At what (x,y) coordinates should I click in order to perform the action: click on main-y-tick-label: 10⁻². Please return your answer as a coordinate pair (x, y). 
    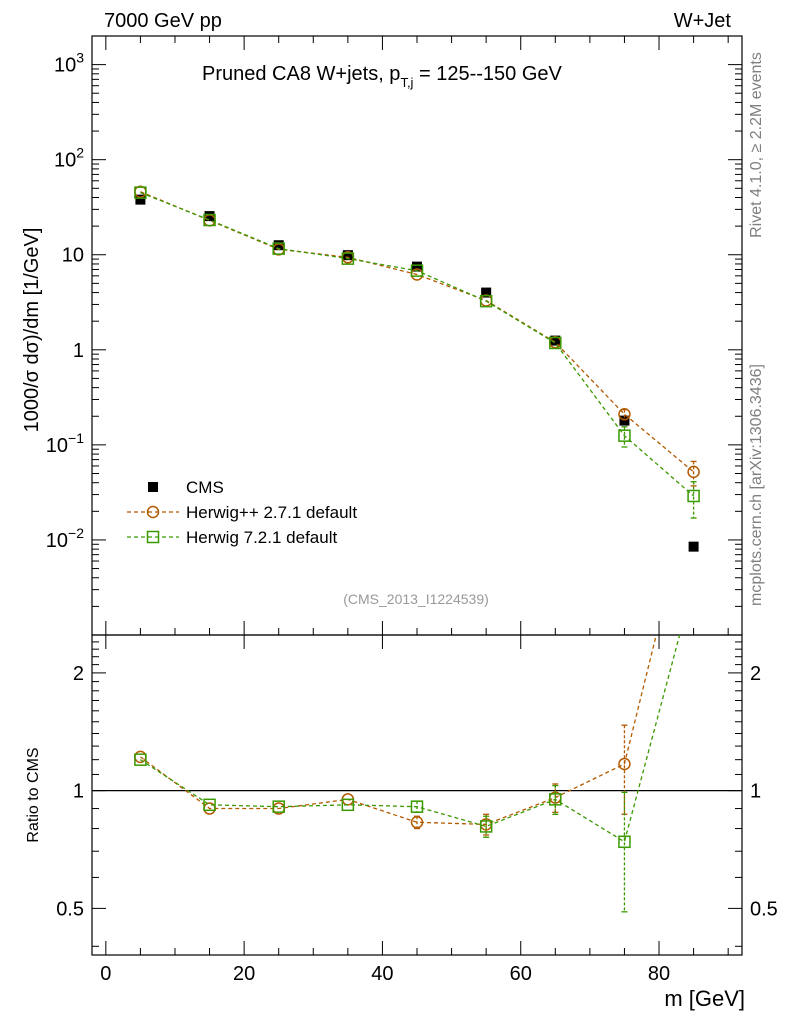
    Looking at the image, I should click on (65, 538).